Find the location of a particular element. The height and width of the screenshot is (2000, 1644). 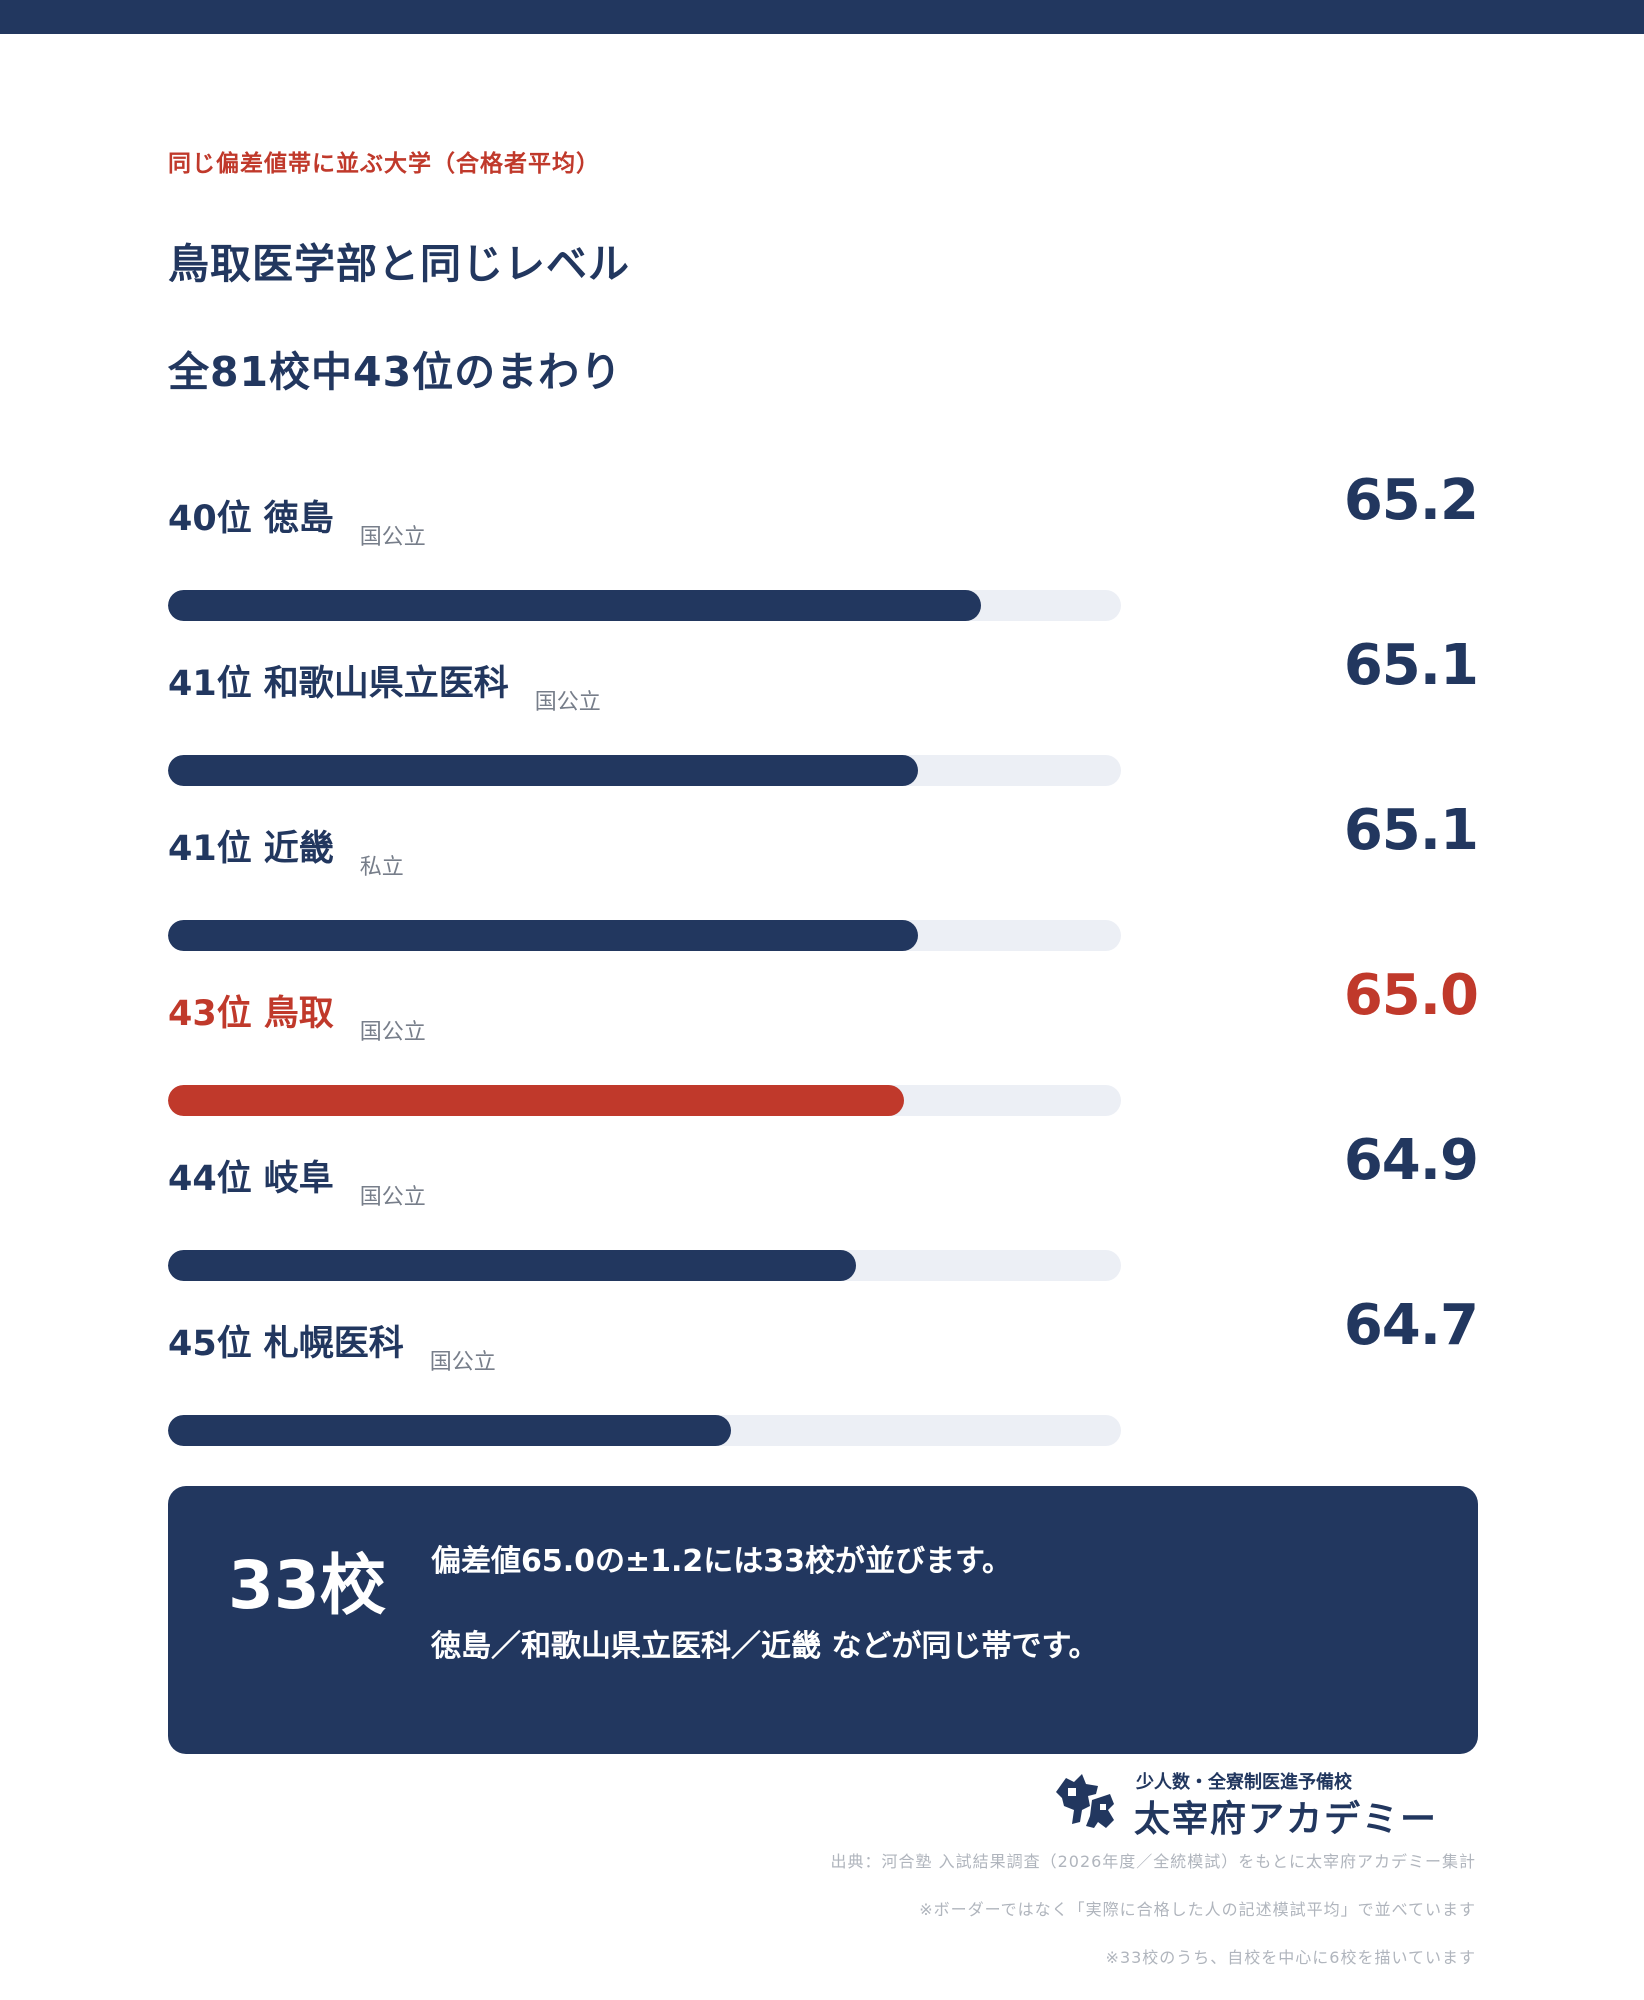

school-name: 和歌山県立医科 is located at coordinates (386, 684).